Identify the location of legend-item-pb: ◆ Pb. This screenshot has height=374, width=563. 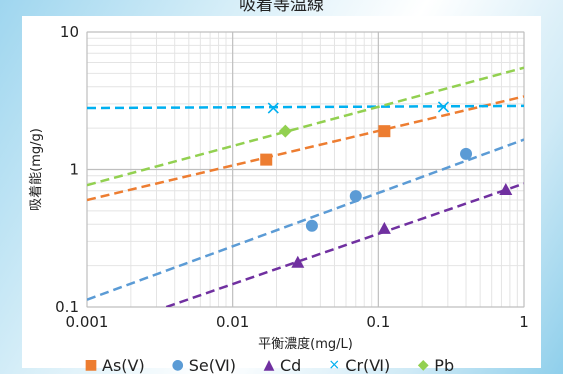
(435, 365).